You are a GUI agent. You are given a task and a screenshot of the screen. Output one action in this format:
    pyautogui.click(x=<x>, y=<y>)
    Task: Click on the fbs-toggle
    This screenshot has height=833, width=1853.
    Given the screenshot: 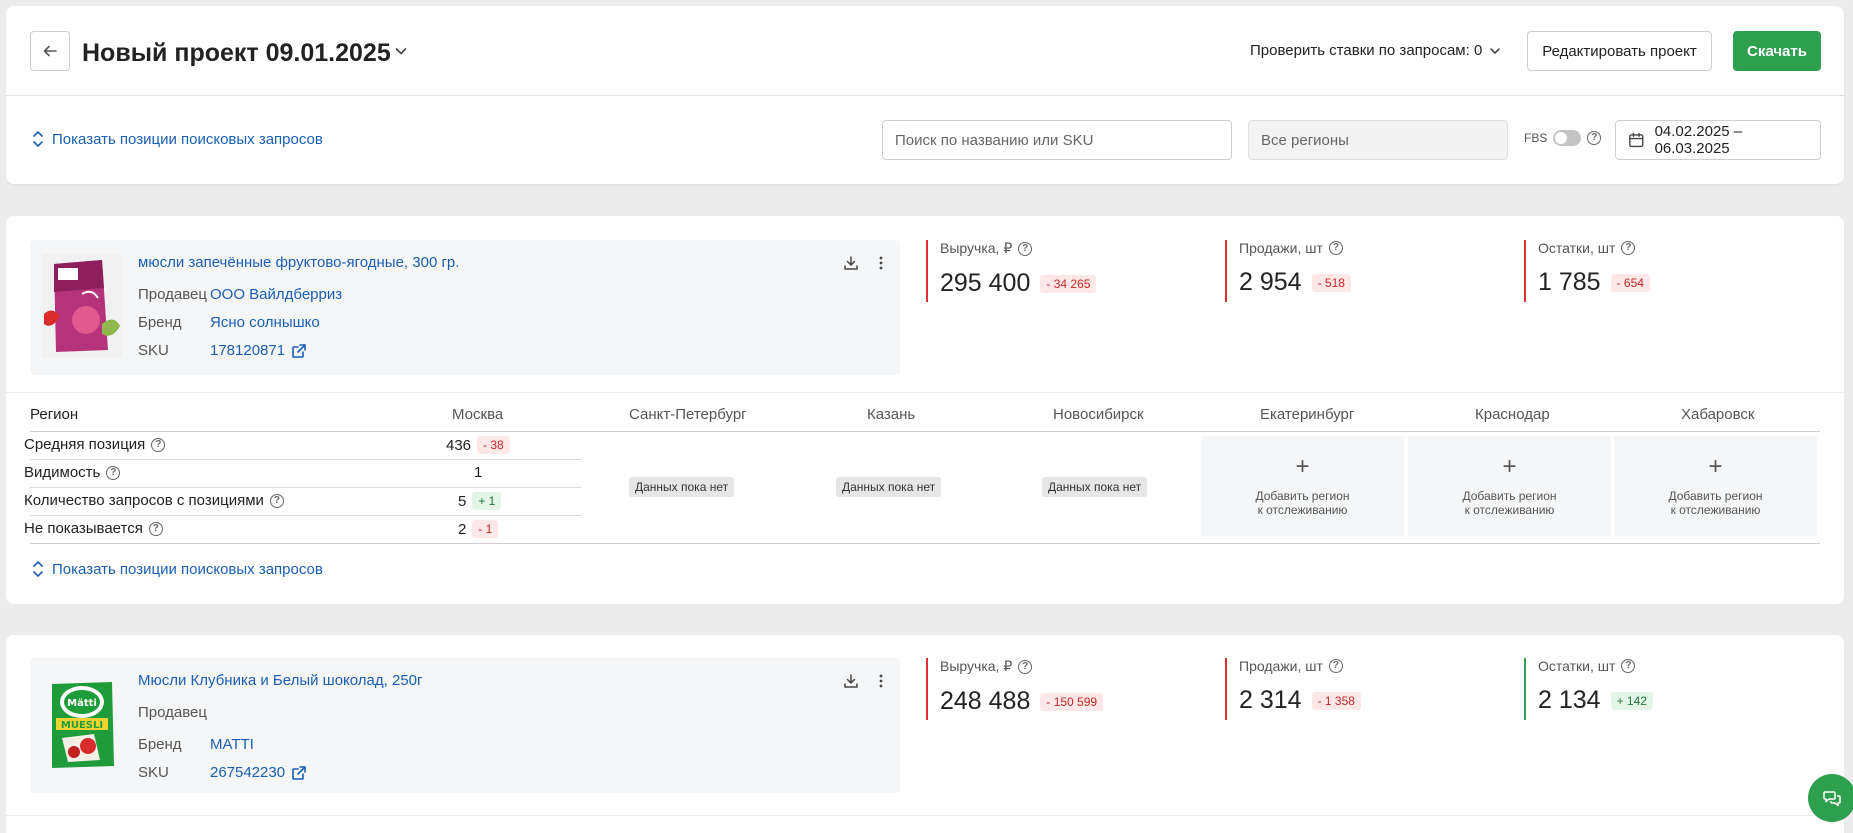 What is the action you would take?
    pyautogui.click(x=1567, y=138)
    